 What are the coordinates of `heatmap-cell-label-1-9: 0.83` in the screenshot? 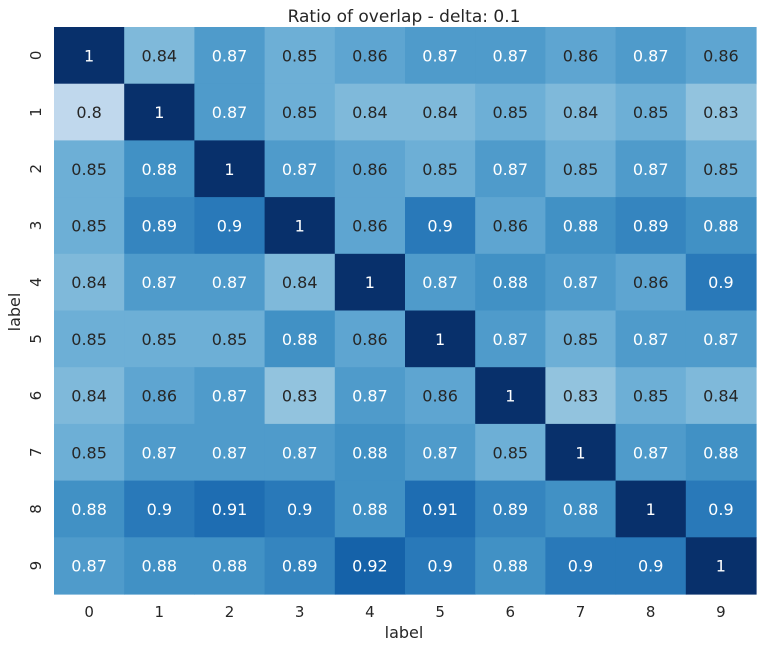 It's located at (721, 112).